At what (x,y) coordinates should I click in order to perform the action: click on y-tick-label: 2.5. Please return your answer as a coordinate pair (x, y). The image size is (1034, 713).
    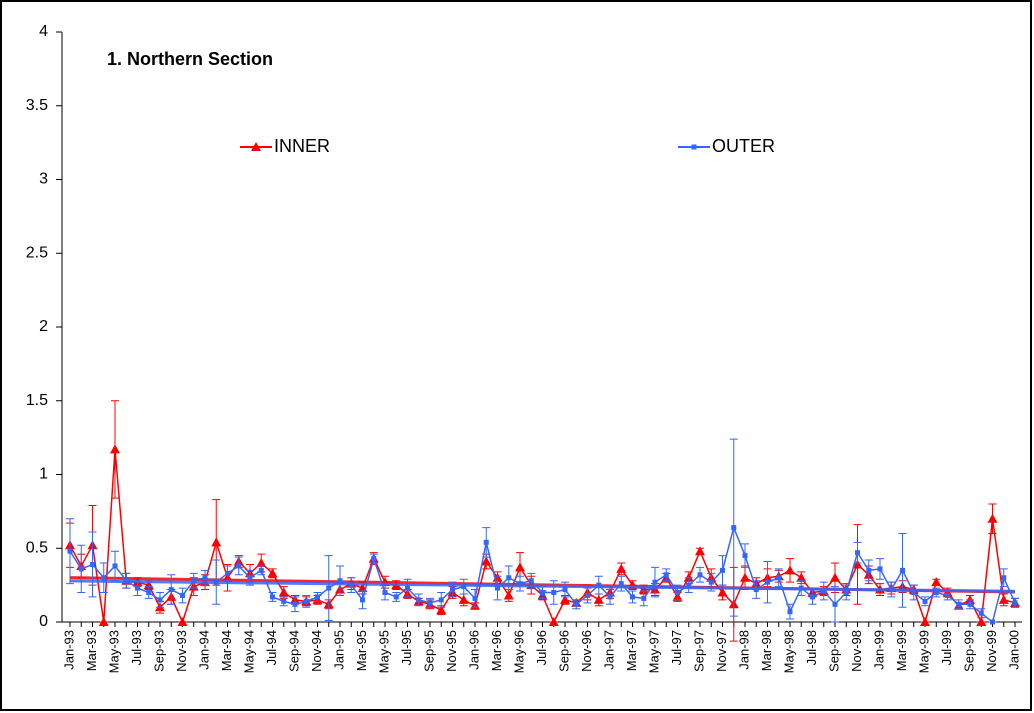
    Looking at the image, I should click on (37, 252).